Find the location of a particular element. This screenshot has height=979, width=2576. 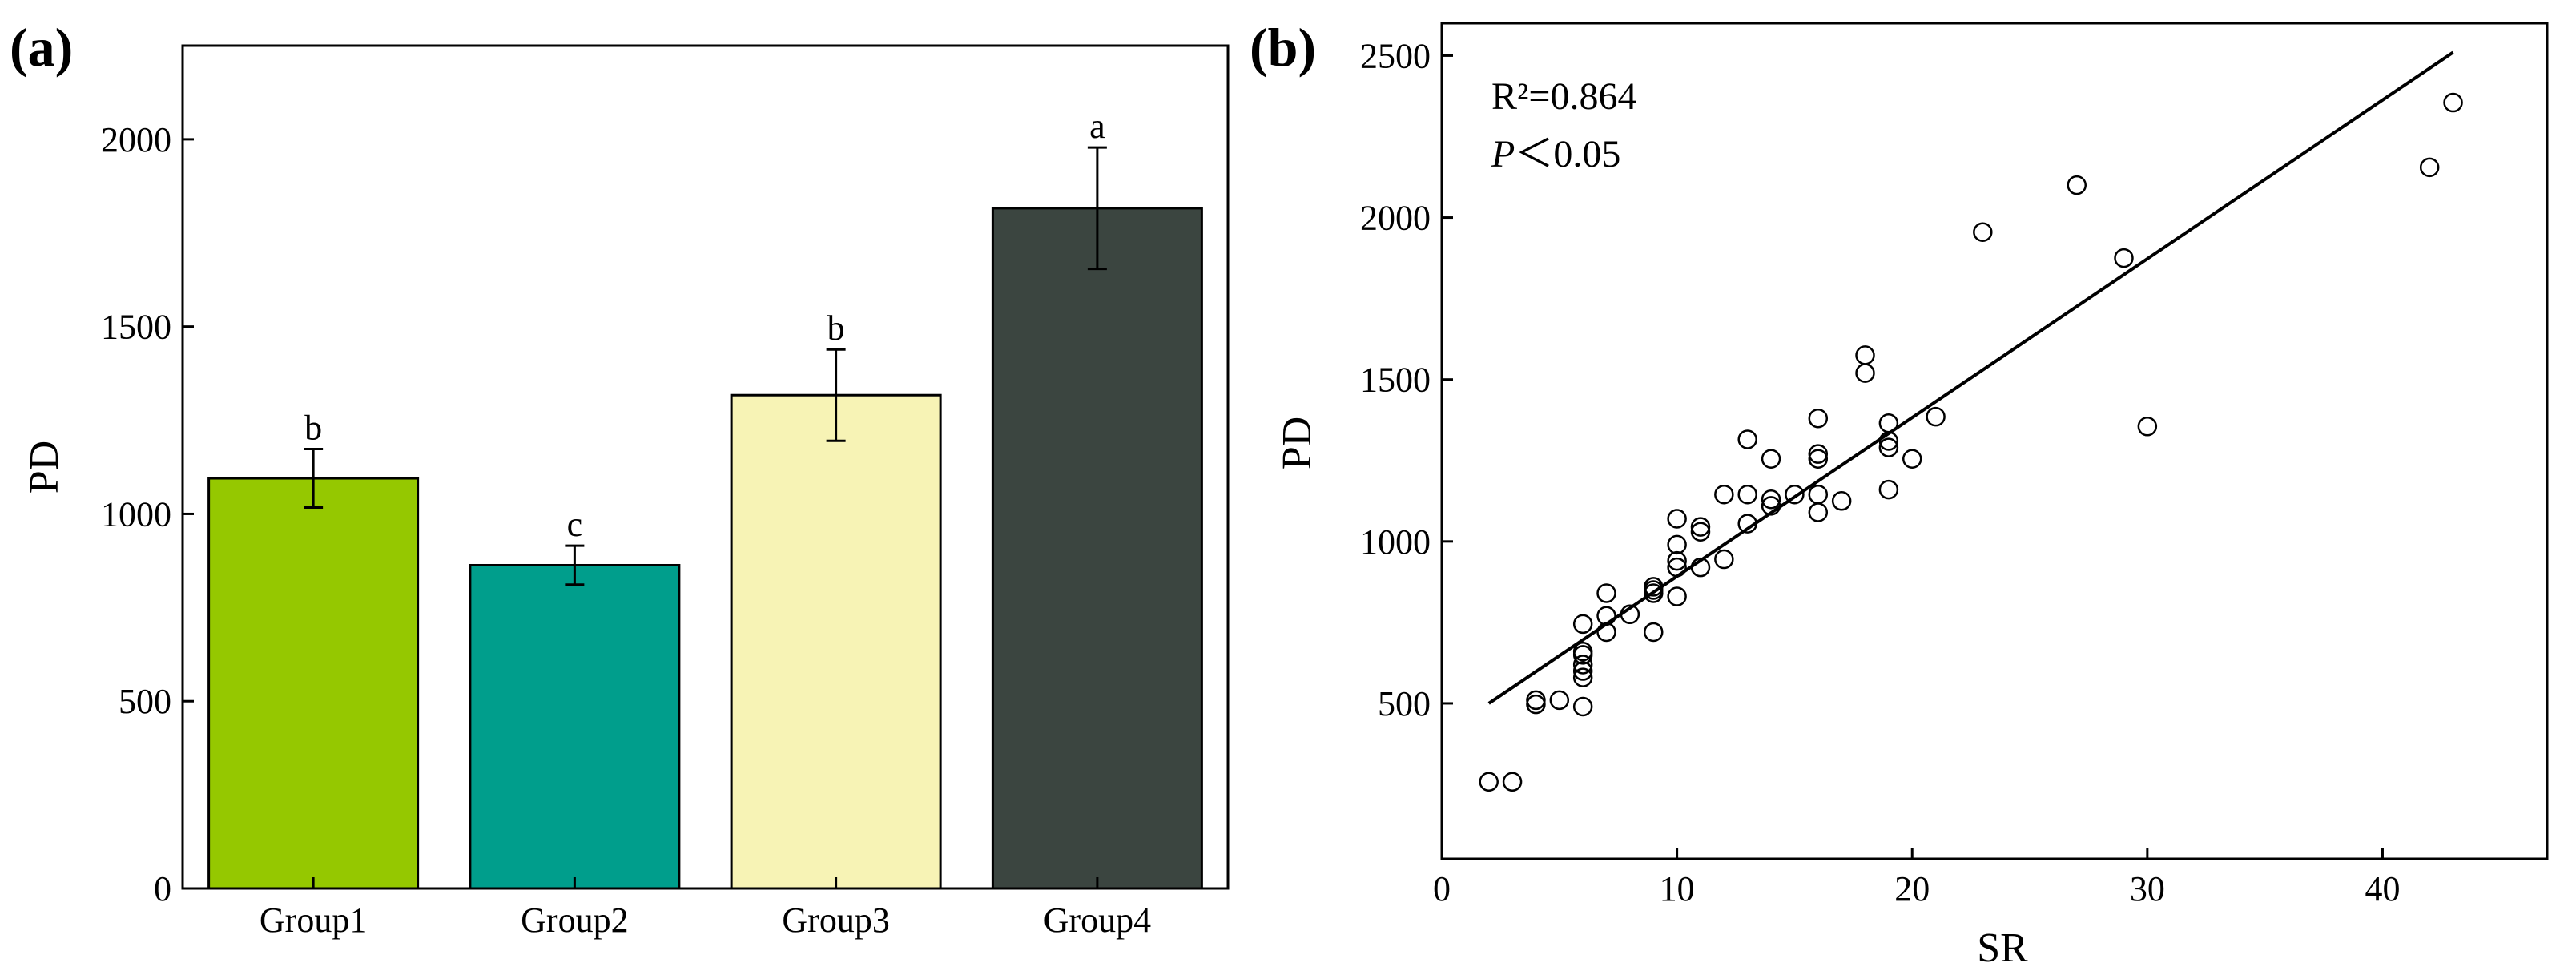

x-tick-labels-a: Group1 Group2 Group3 Group4 is located at coordinates (705, 909).